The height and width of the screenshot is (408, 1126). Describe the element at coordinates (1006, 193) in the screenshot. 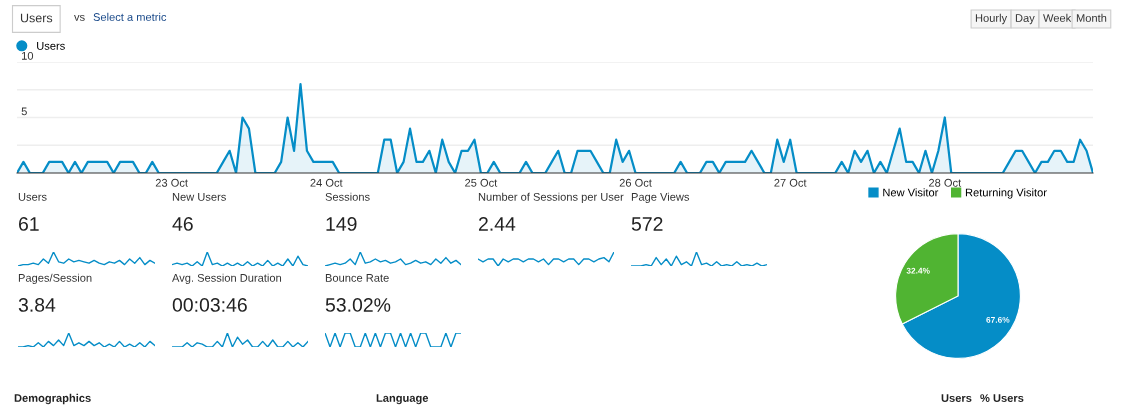

I see `legend-label: Returning Visitor` at that location.